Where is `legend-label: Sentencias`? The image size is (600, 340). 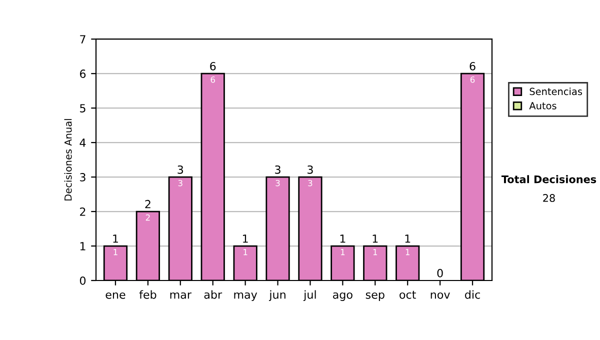
legend-label: Sentencias is located at coordinates (556, 92).